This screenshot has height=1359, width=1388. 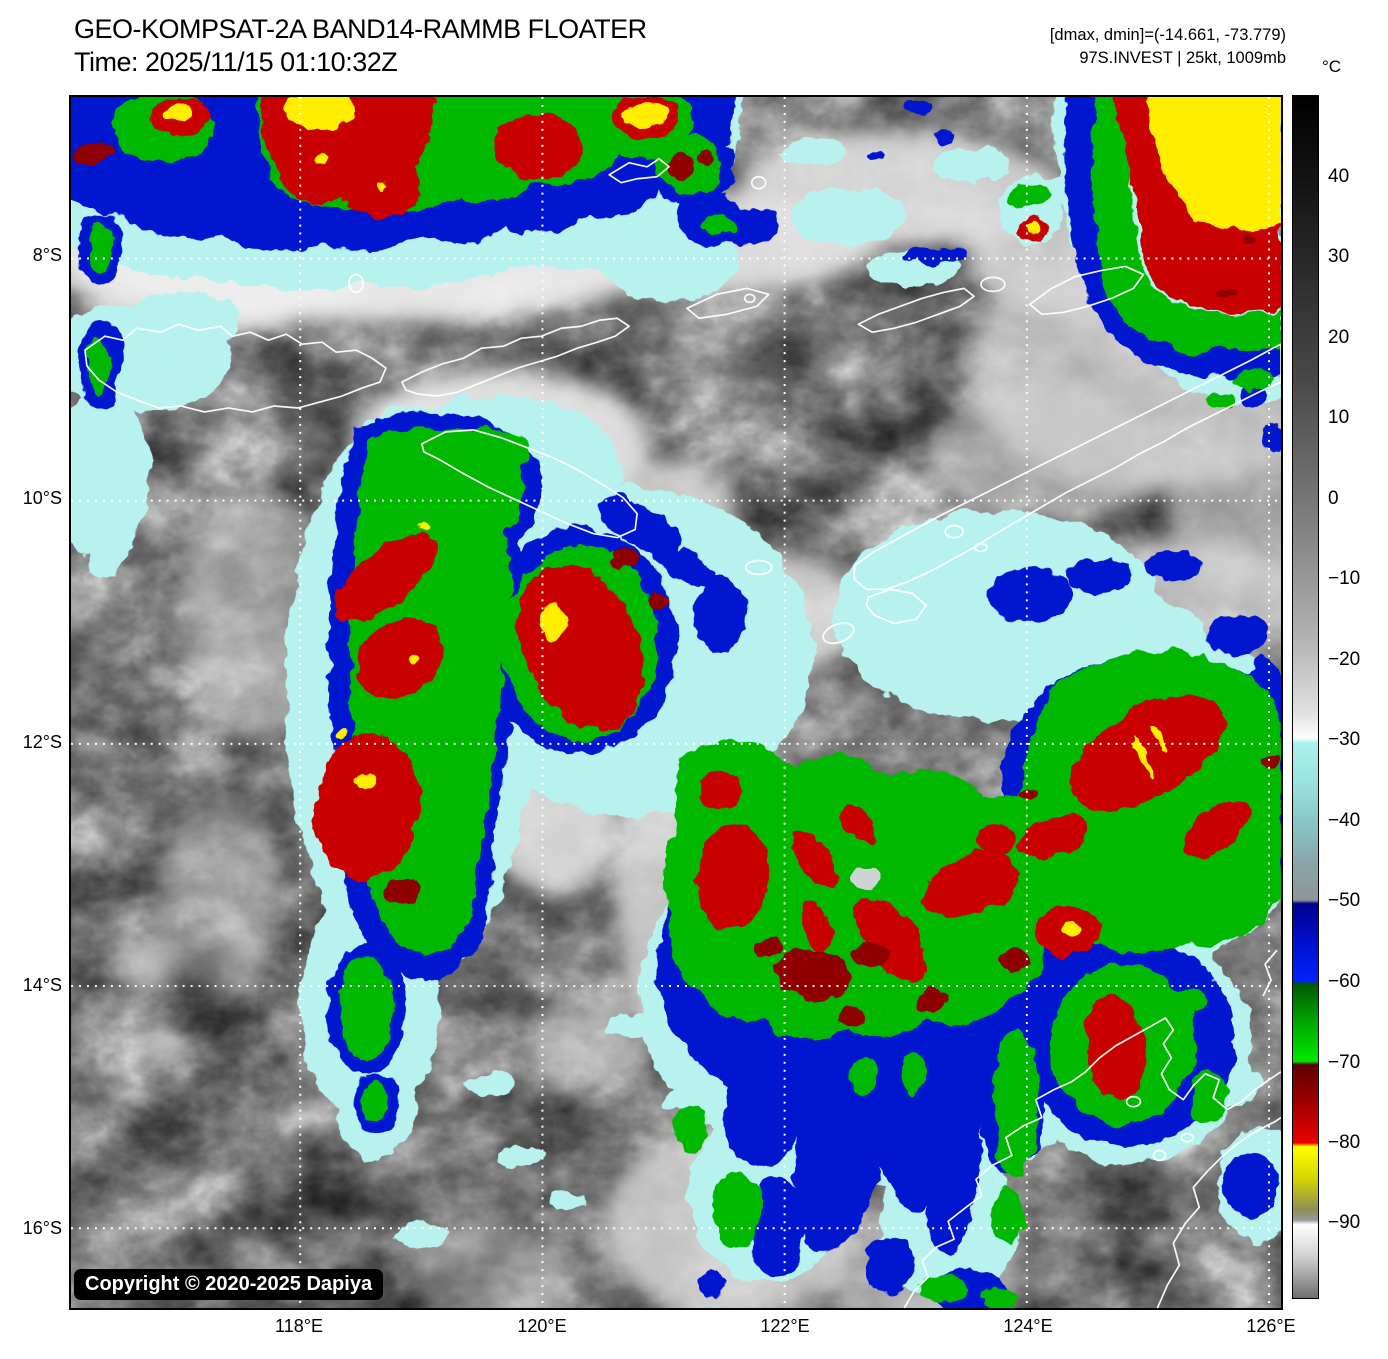 I want to click on lat-label: 12°S, so click(x=42, y=742).